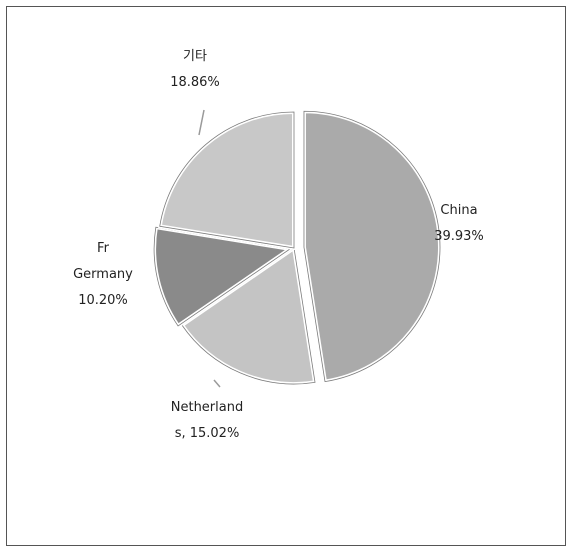 This screenshot has height=546, width=575. What do you see at coordinates (103, 248) in the screenshot?
I see `pie-label-line: Fr` at bounding box center [103, 248].